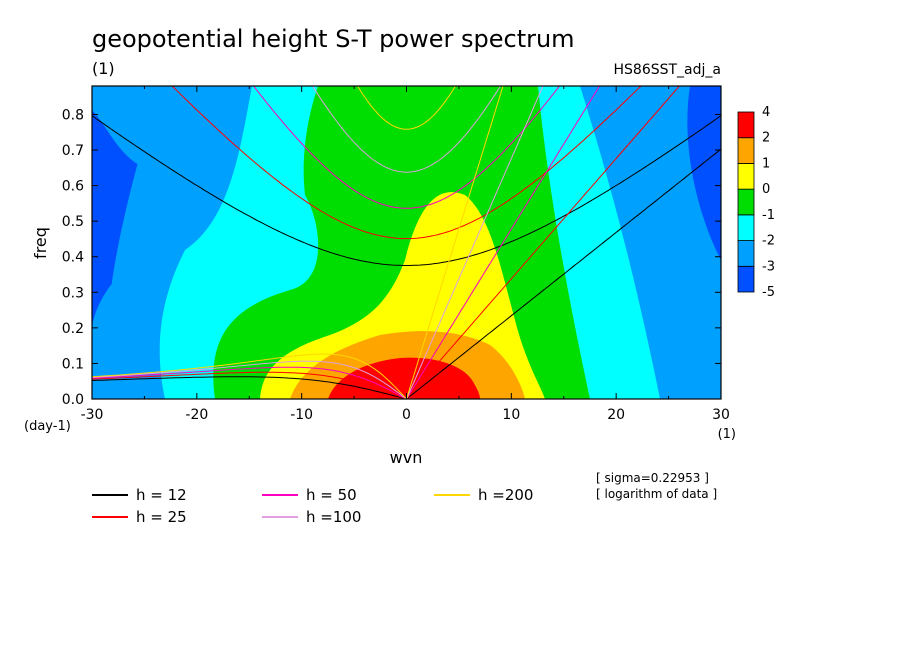 The width and height of the screenshot is (904, 654). Describe the element at coordinates (331, 495) in the screenshot. I see `legend-label: h = 50` at that location.